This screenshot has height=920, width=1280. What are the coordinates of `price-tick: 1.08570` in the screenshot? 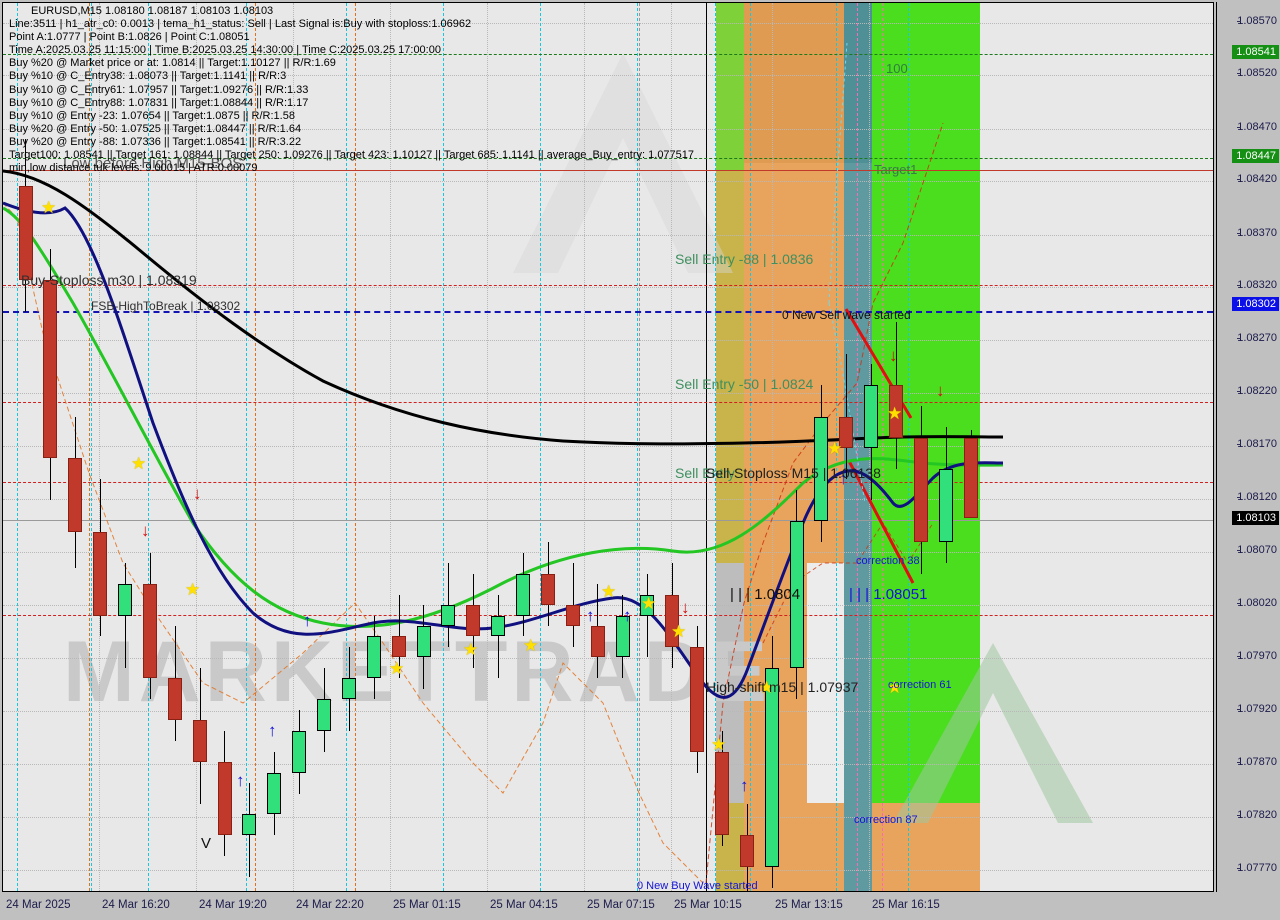 It's located at (1257, 21).